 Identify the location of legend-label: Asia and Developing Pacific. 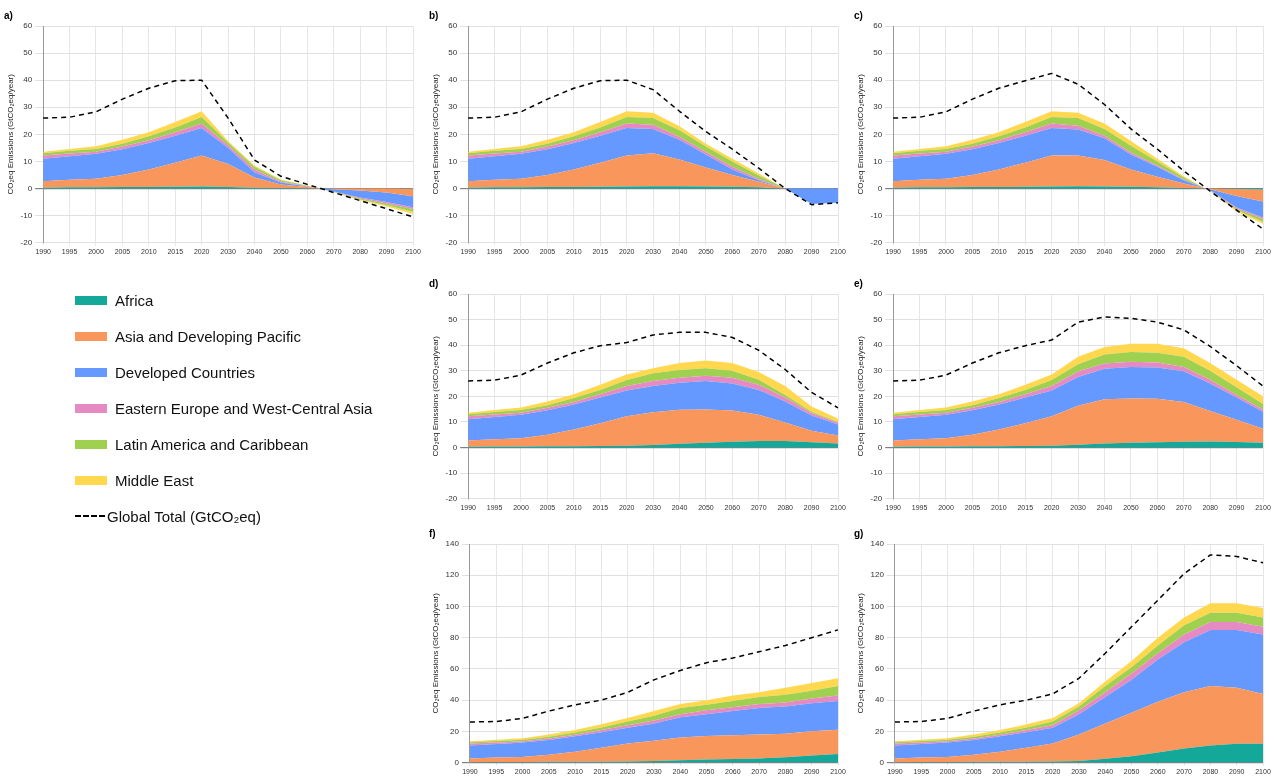
(208, 336).